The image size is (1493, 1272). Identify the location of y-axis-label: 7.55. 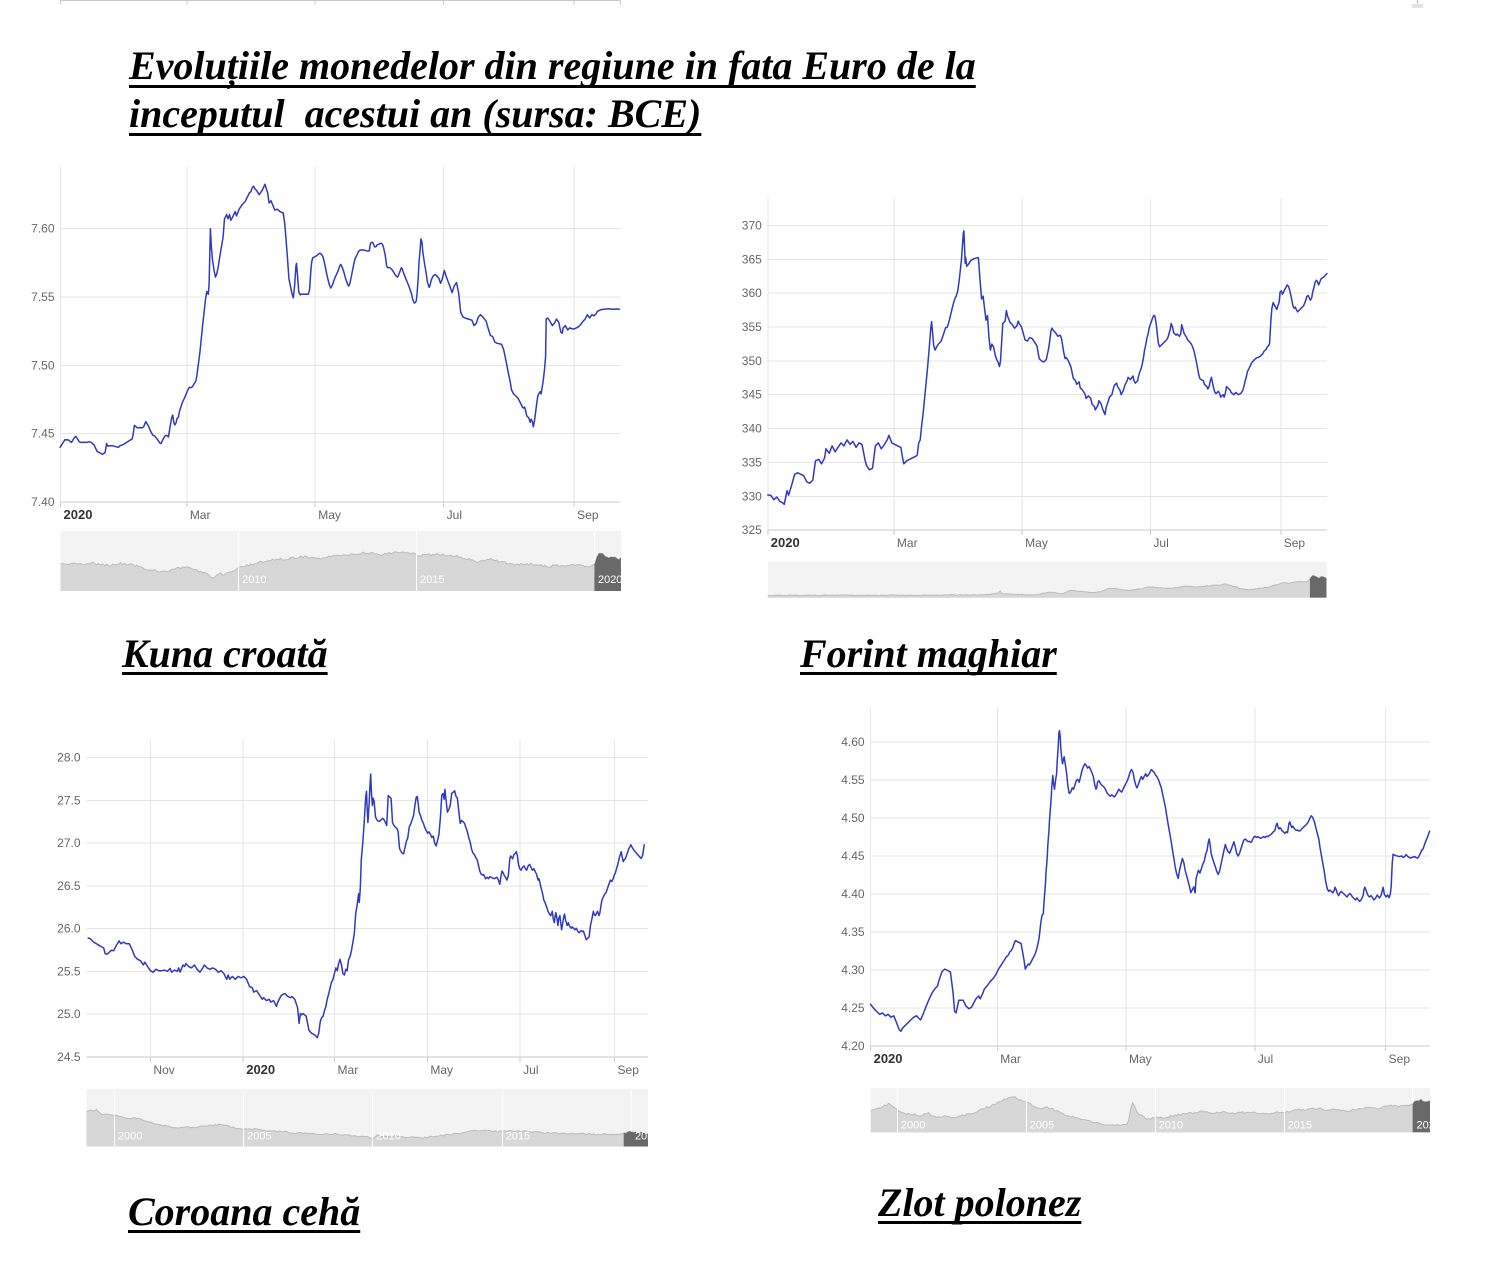
(43, 297).